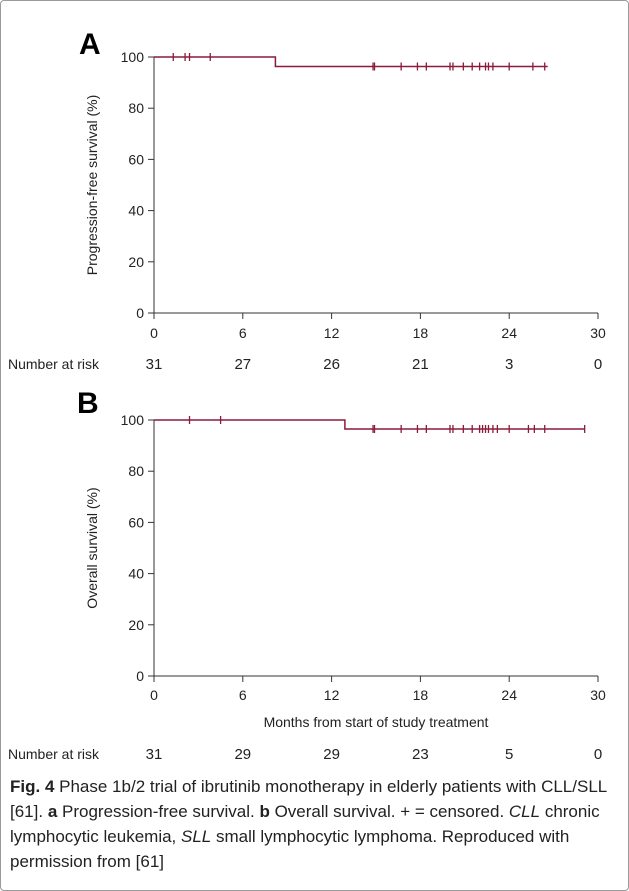 Image resolution: width=629 pixels, height=891 pixels. What do you see at coordinates (136, 108) in the screenshot?
I see `panel-a-y-tick-label: 80` at bounding box center [136, 108].